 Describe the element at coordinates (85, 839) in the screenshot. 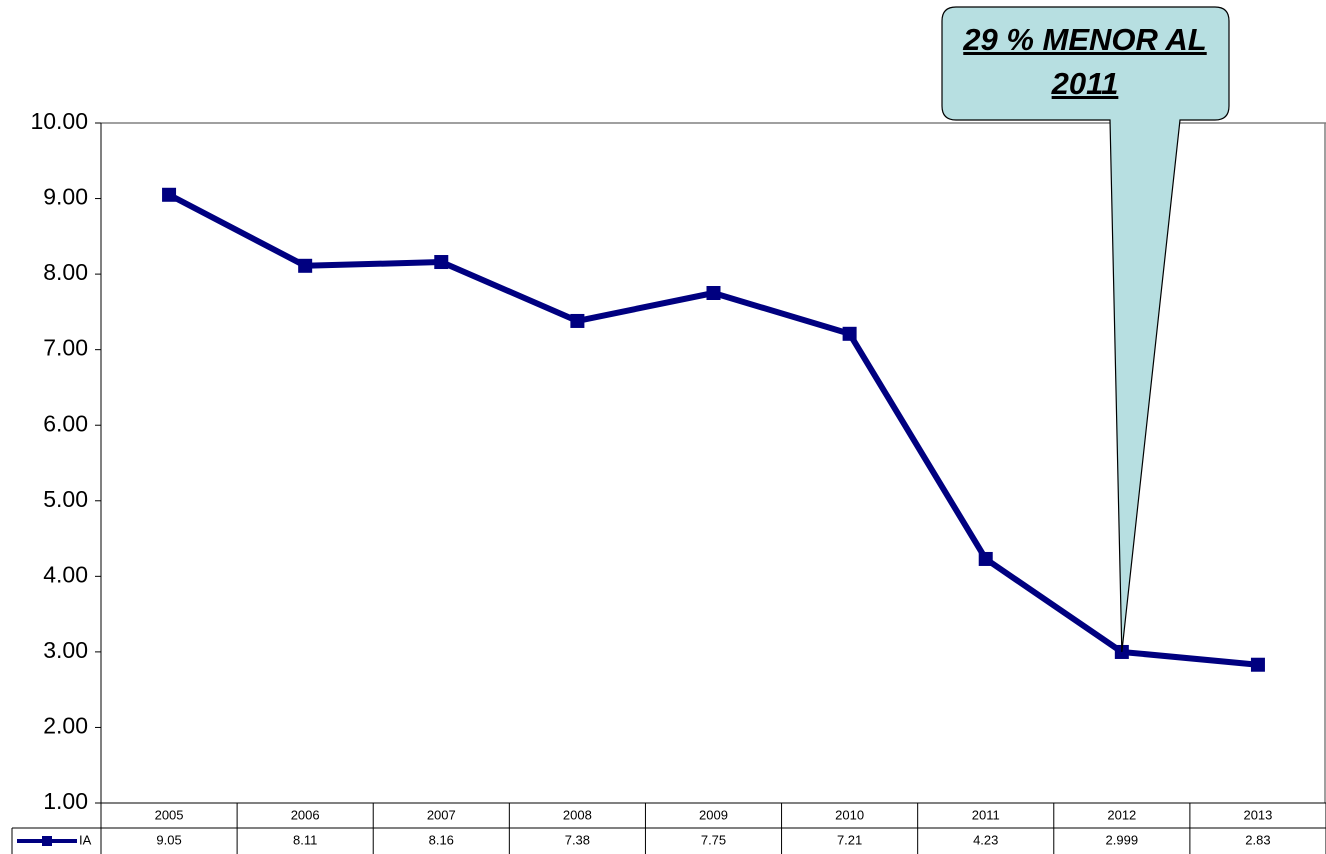

I see `legend-label: IA` at that location.